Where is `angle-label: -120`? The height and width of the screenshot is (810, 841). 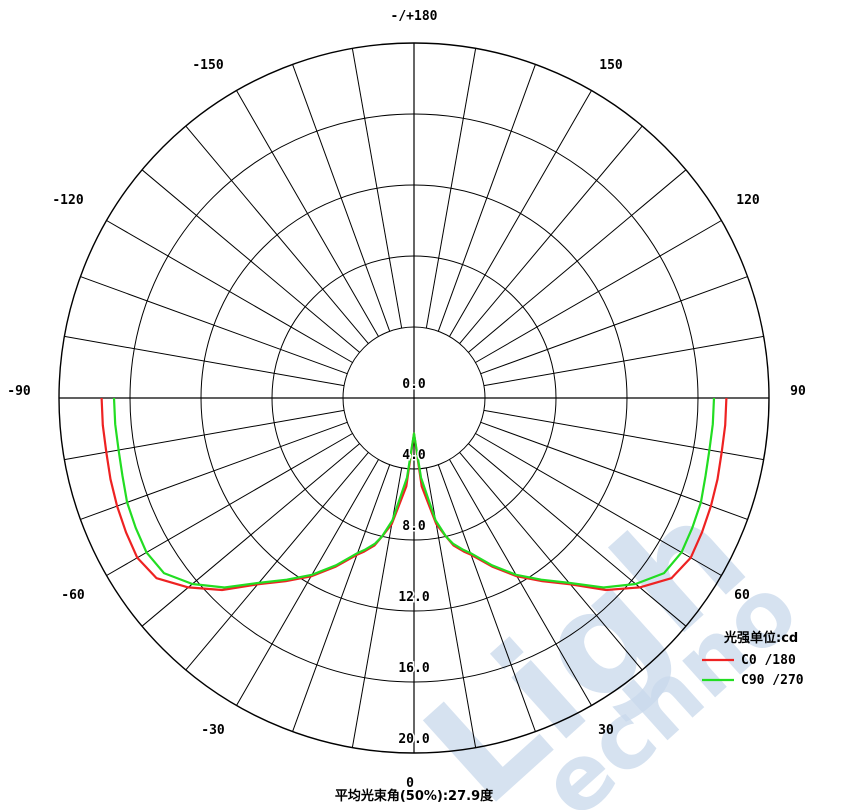
angle-label: -120 is located at coordinates (67, 200).